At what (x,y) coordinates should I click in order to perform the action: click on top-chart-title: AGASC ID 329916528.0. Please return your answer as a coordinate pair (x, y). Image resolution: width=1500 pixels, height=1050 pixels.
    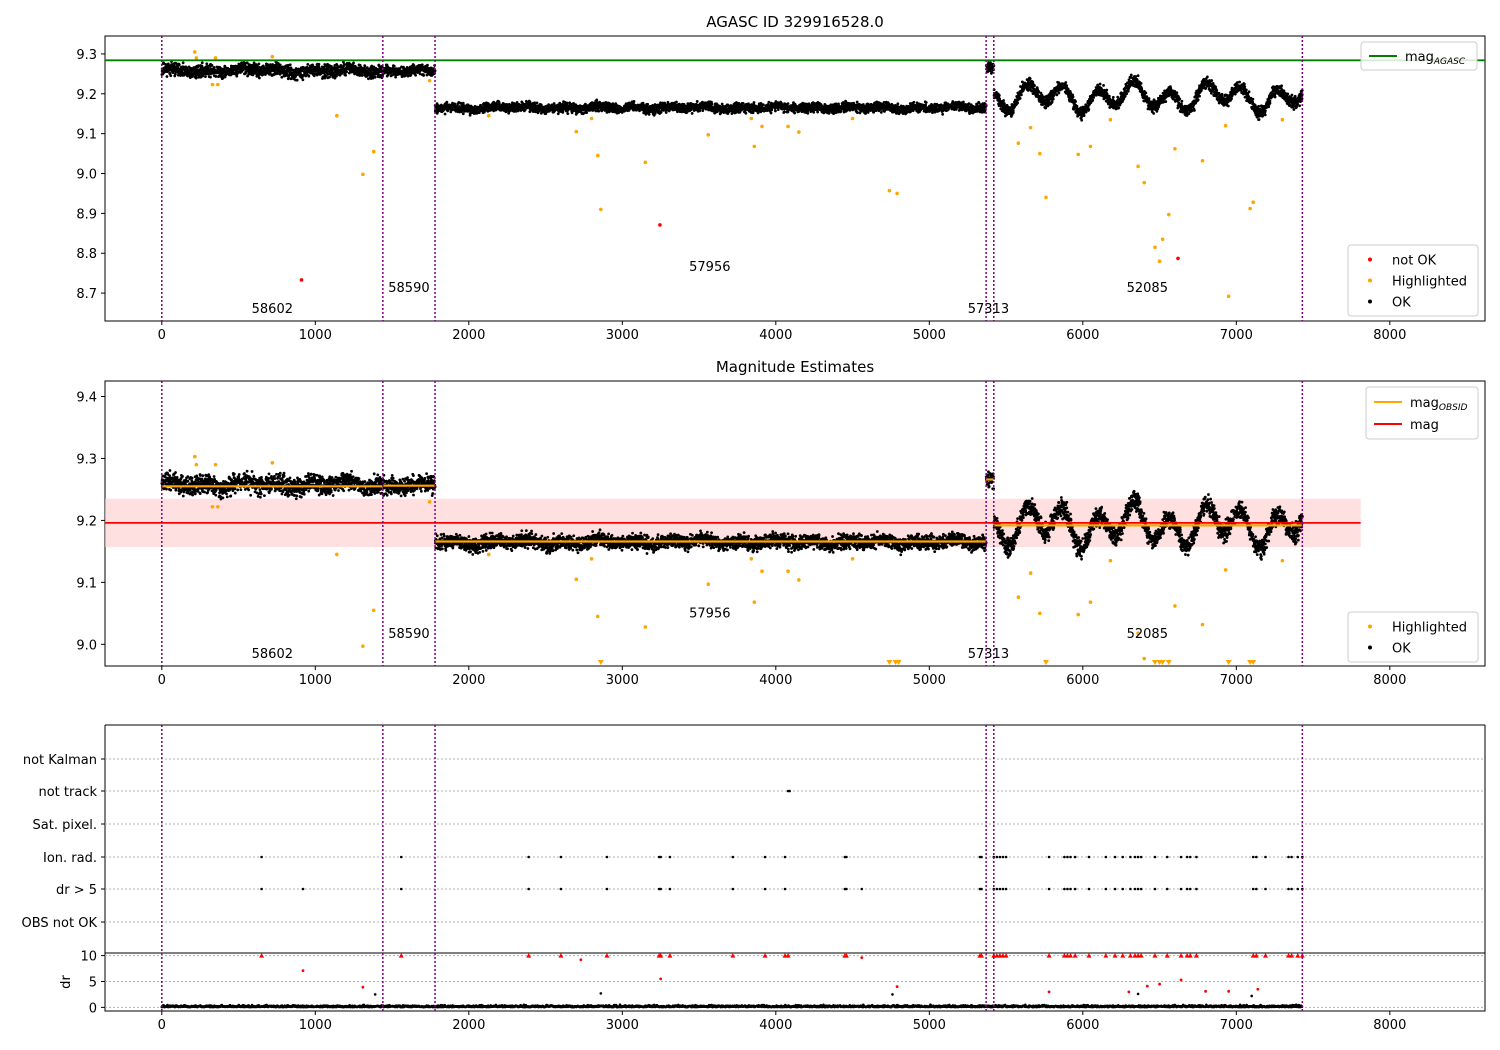
    Looking at the image, I should click on (795, 22).